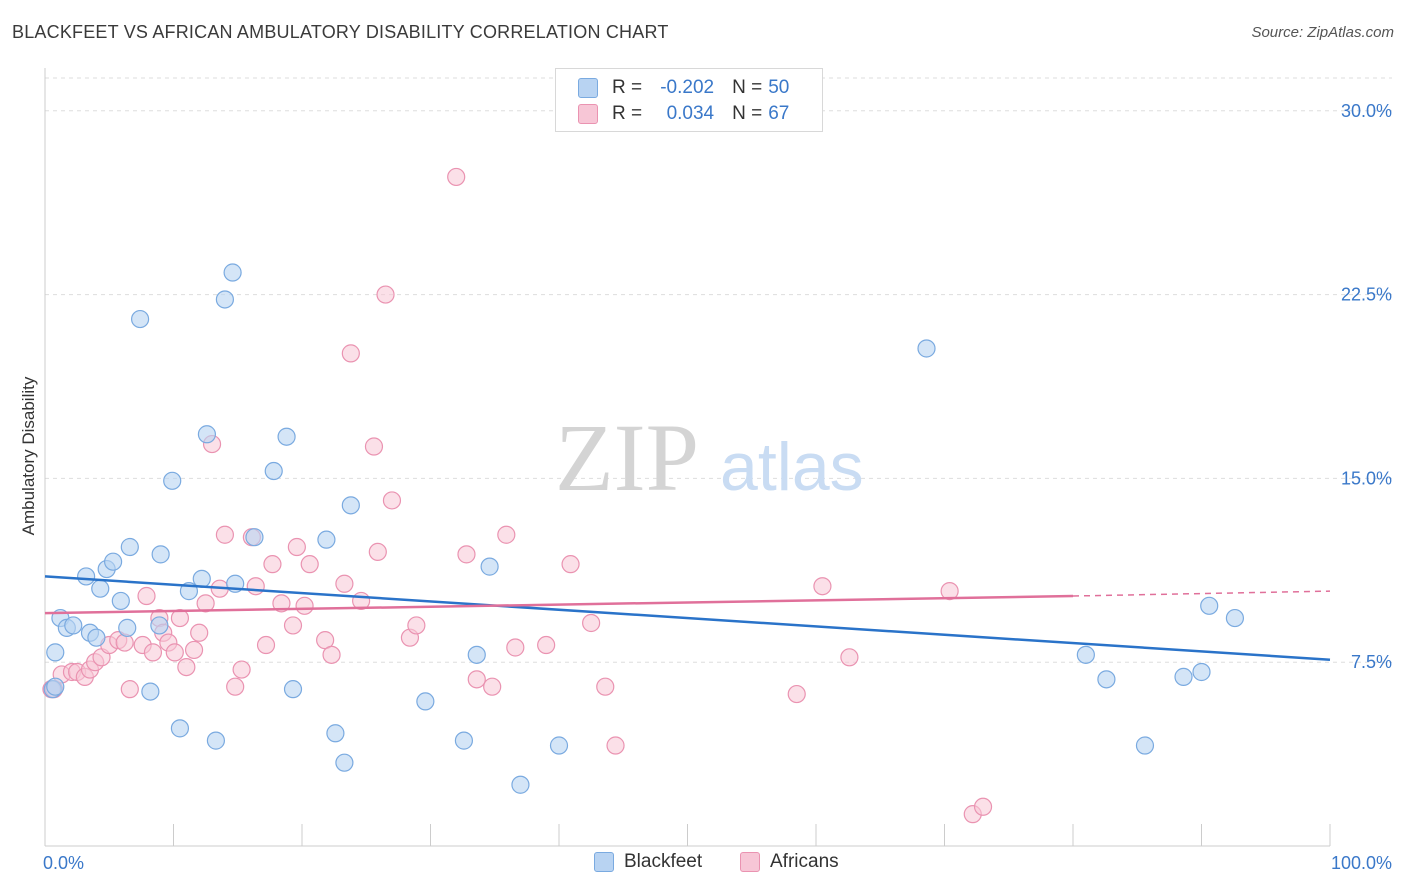 This screenshot has width=1406, height=892. I want to click on y-tick-label: 30.0%, so click(1366, 111).